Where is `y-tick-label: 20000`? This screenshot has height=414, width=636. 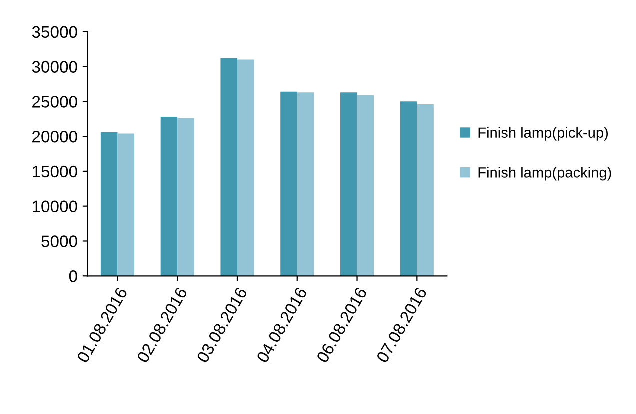
y-tick-label: 20000 is located at coordinates (55, 136).